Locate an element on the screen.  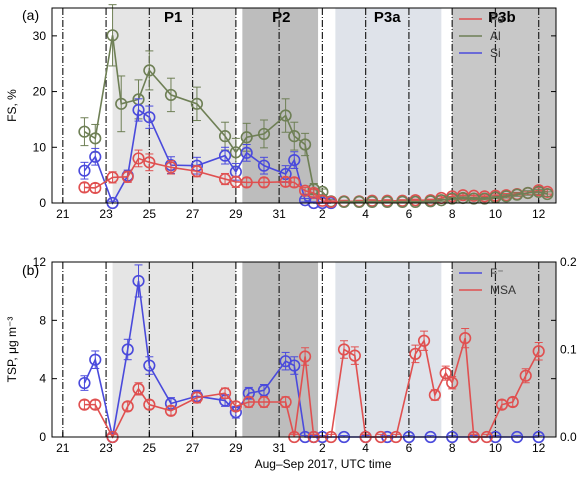
x-tick-label: 10 is located at coordinates (496, 448).